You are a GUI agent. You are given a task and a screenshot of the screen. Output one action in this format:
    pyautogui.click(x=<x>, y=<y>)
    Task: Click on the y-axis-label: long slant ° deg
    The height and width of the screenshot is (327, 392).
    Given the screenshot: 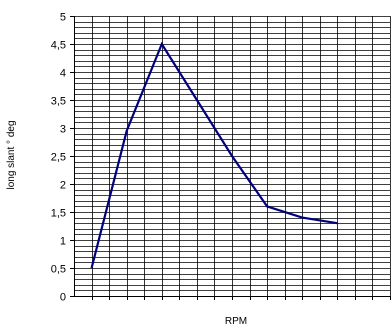 What is the action you would take?
    pyautogui.click(x=11, y=154)
    